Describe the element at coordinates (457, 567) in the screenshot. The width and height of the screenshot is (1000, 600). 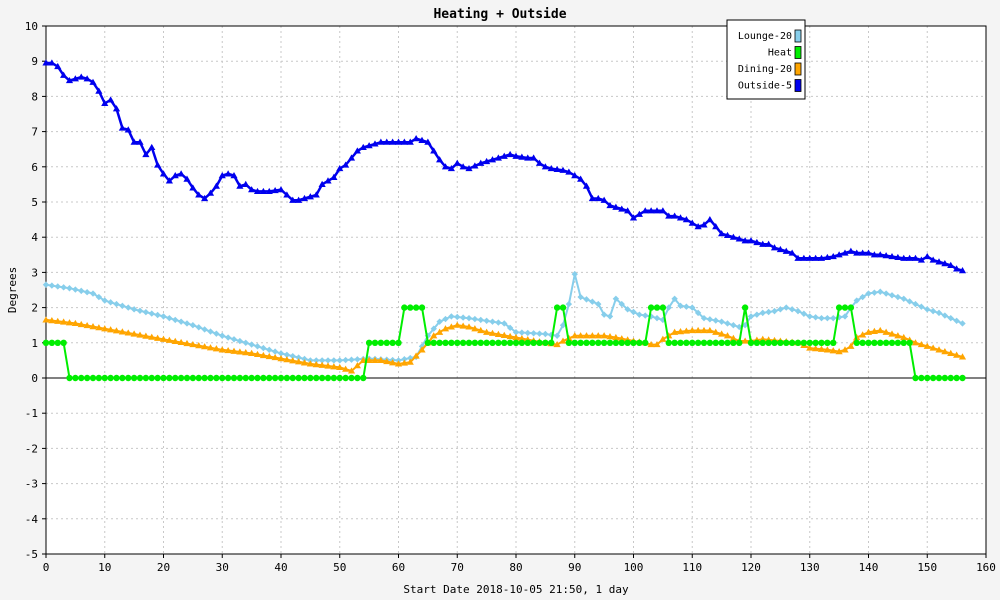
I see `x-tick-label: 70` at that location.